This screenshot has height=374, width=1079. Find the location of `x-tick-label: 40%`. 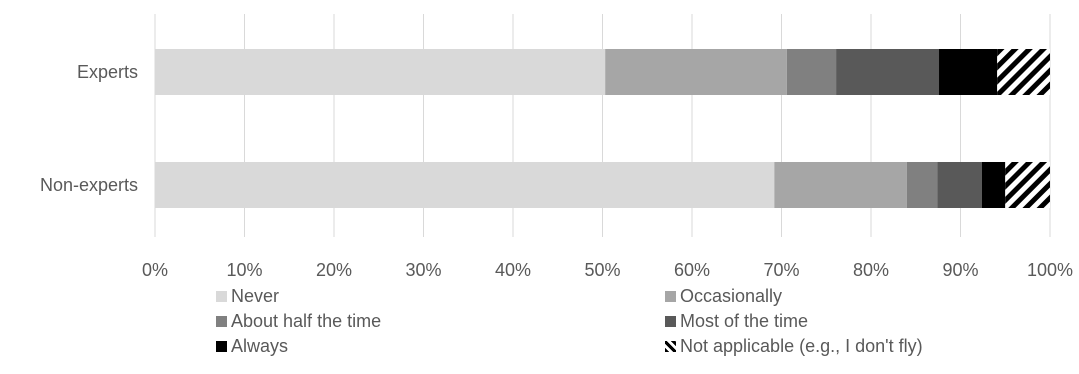

x-tick-label: 40% is located at coordinates (513, 270).